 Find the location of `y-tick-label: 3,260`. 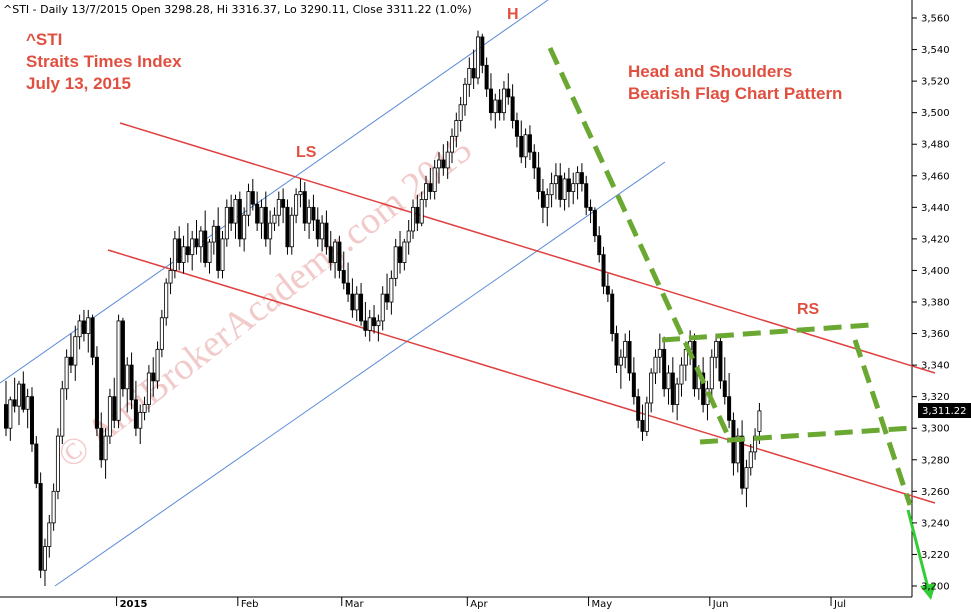

y-tick-label: 3,260 is located at coordinates (935, 492).